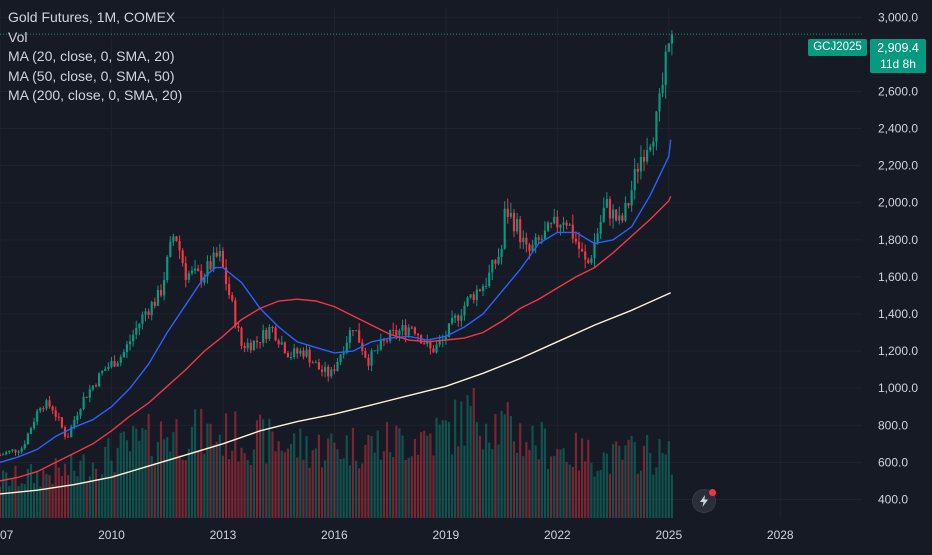 The width and height of the screenshot is (932, 555). What do you see at coordinates (898, 129) in the screenshot?
I see `y-tick-label: 2,400.0` at bounding box center [898, 129].